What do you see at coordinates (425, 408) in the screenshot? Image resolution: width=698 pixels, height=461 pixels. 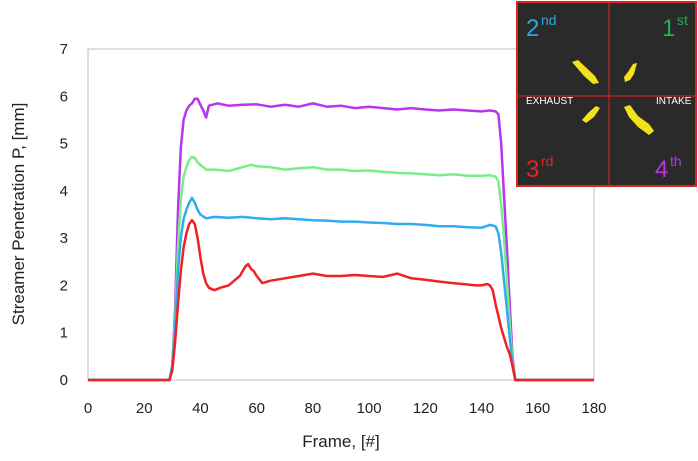 I see `x-tick-label: 120` at bounding box center [425, 408].